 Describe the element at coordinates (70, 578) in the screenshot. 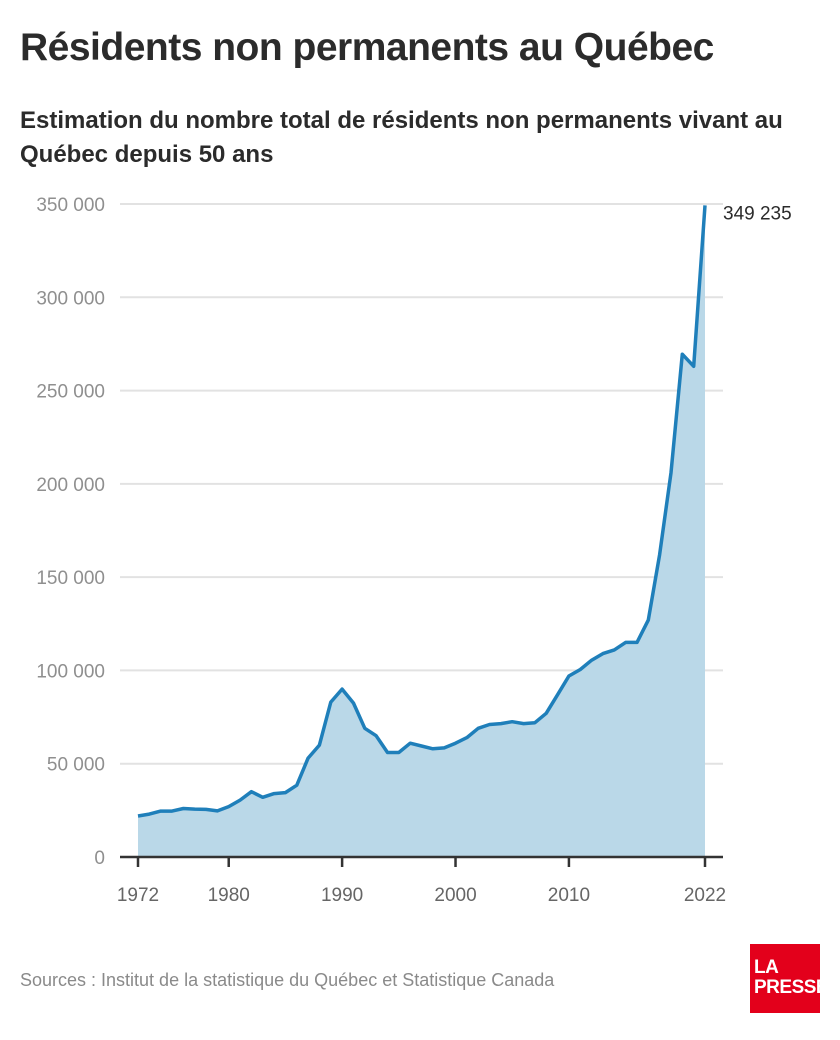

I see `y-tick-label: 150 000` at that location.